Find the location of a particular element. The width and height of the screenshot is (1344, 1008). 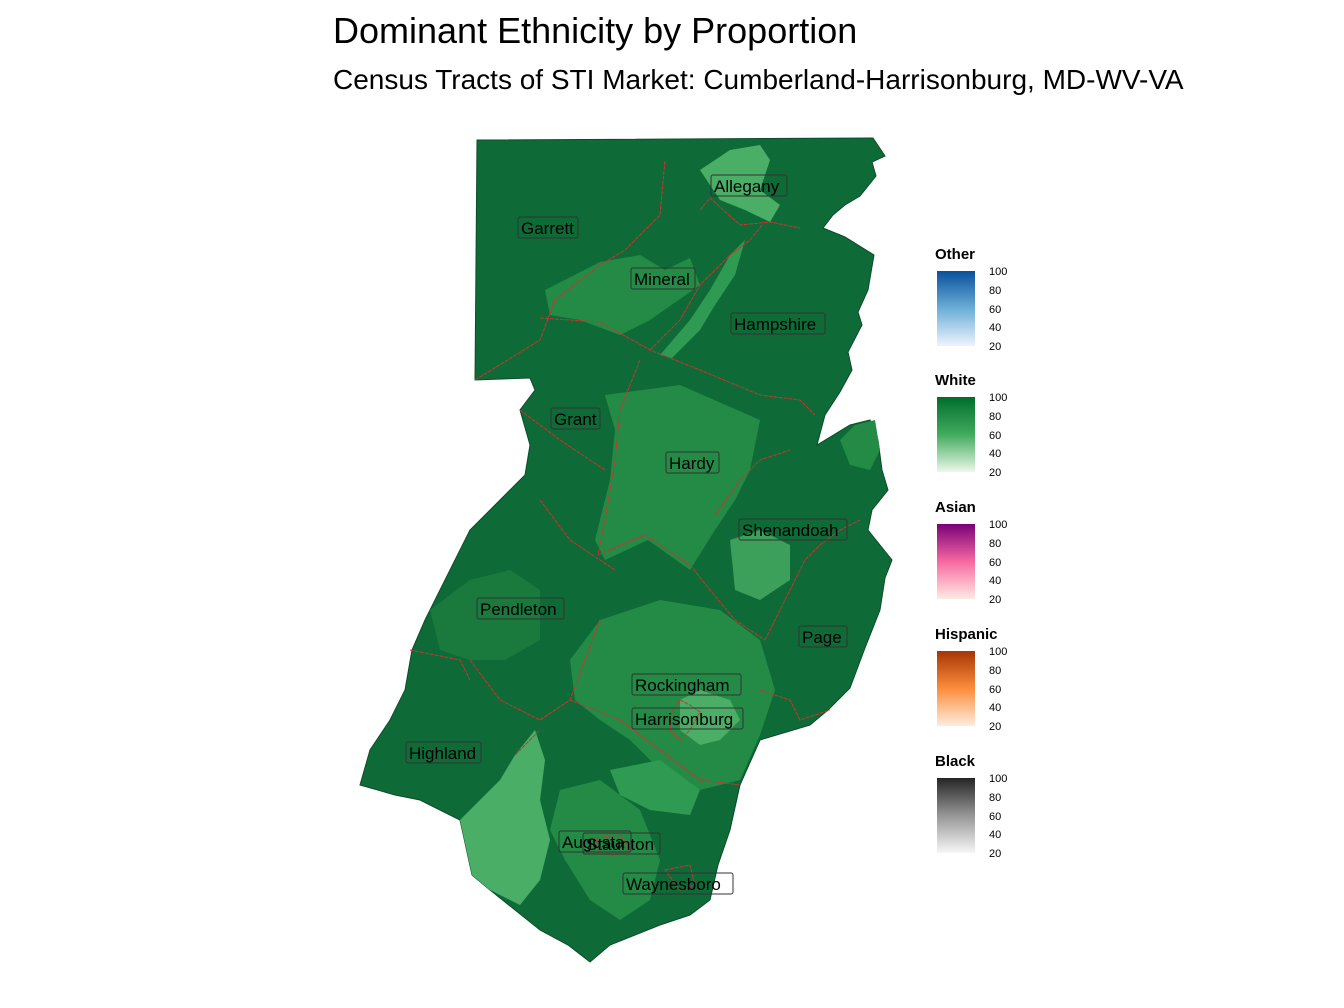

svg-text: Page is located at coordinates (822, 637).